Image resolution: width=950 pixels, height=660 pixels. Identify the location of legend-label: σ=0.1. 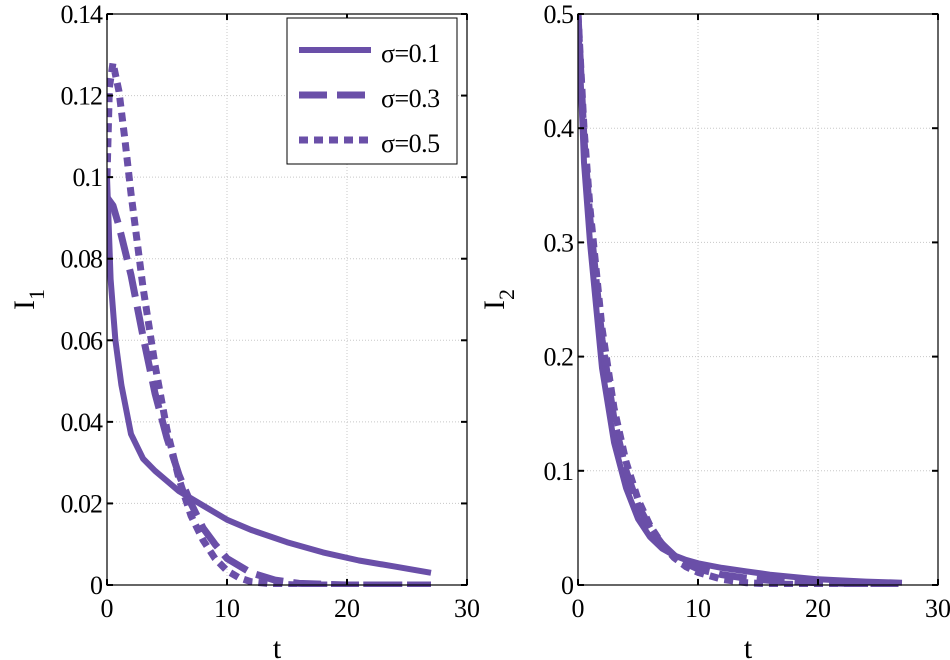
(410, 53).